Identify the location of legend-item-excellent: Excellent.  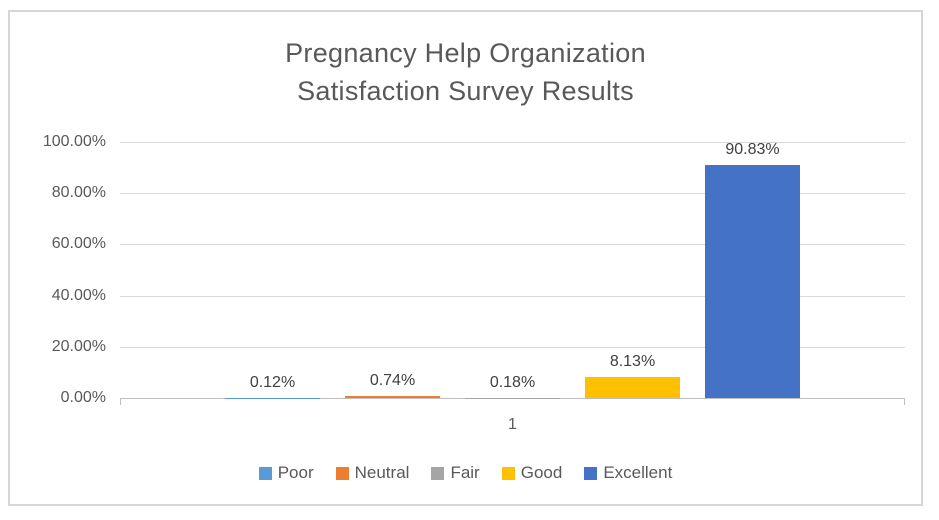
(628, 473).